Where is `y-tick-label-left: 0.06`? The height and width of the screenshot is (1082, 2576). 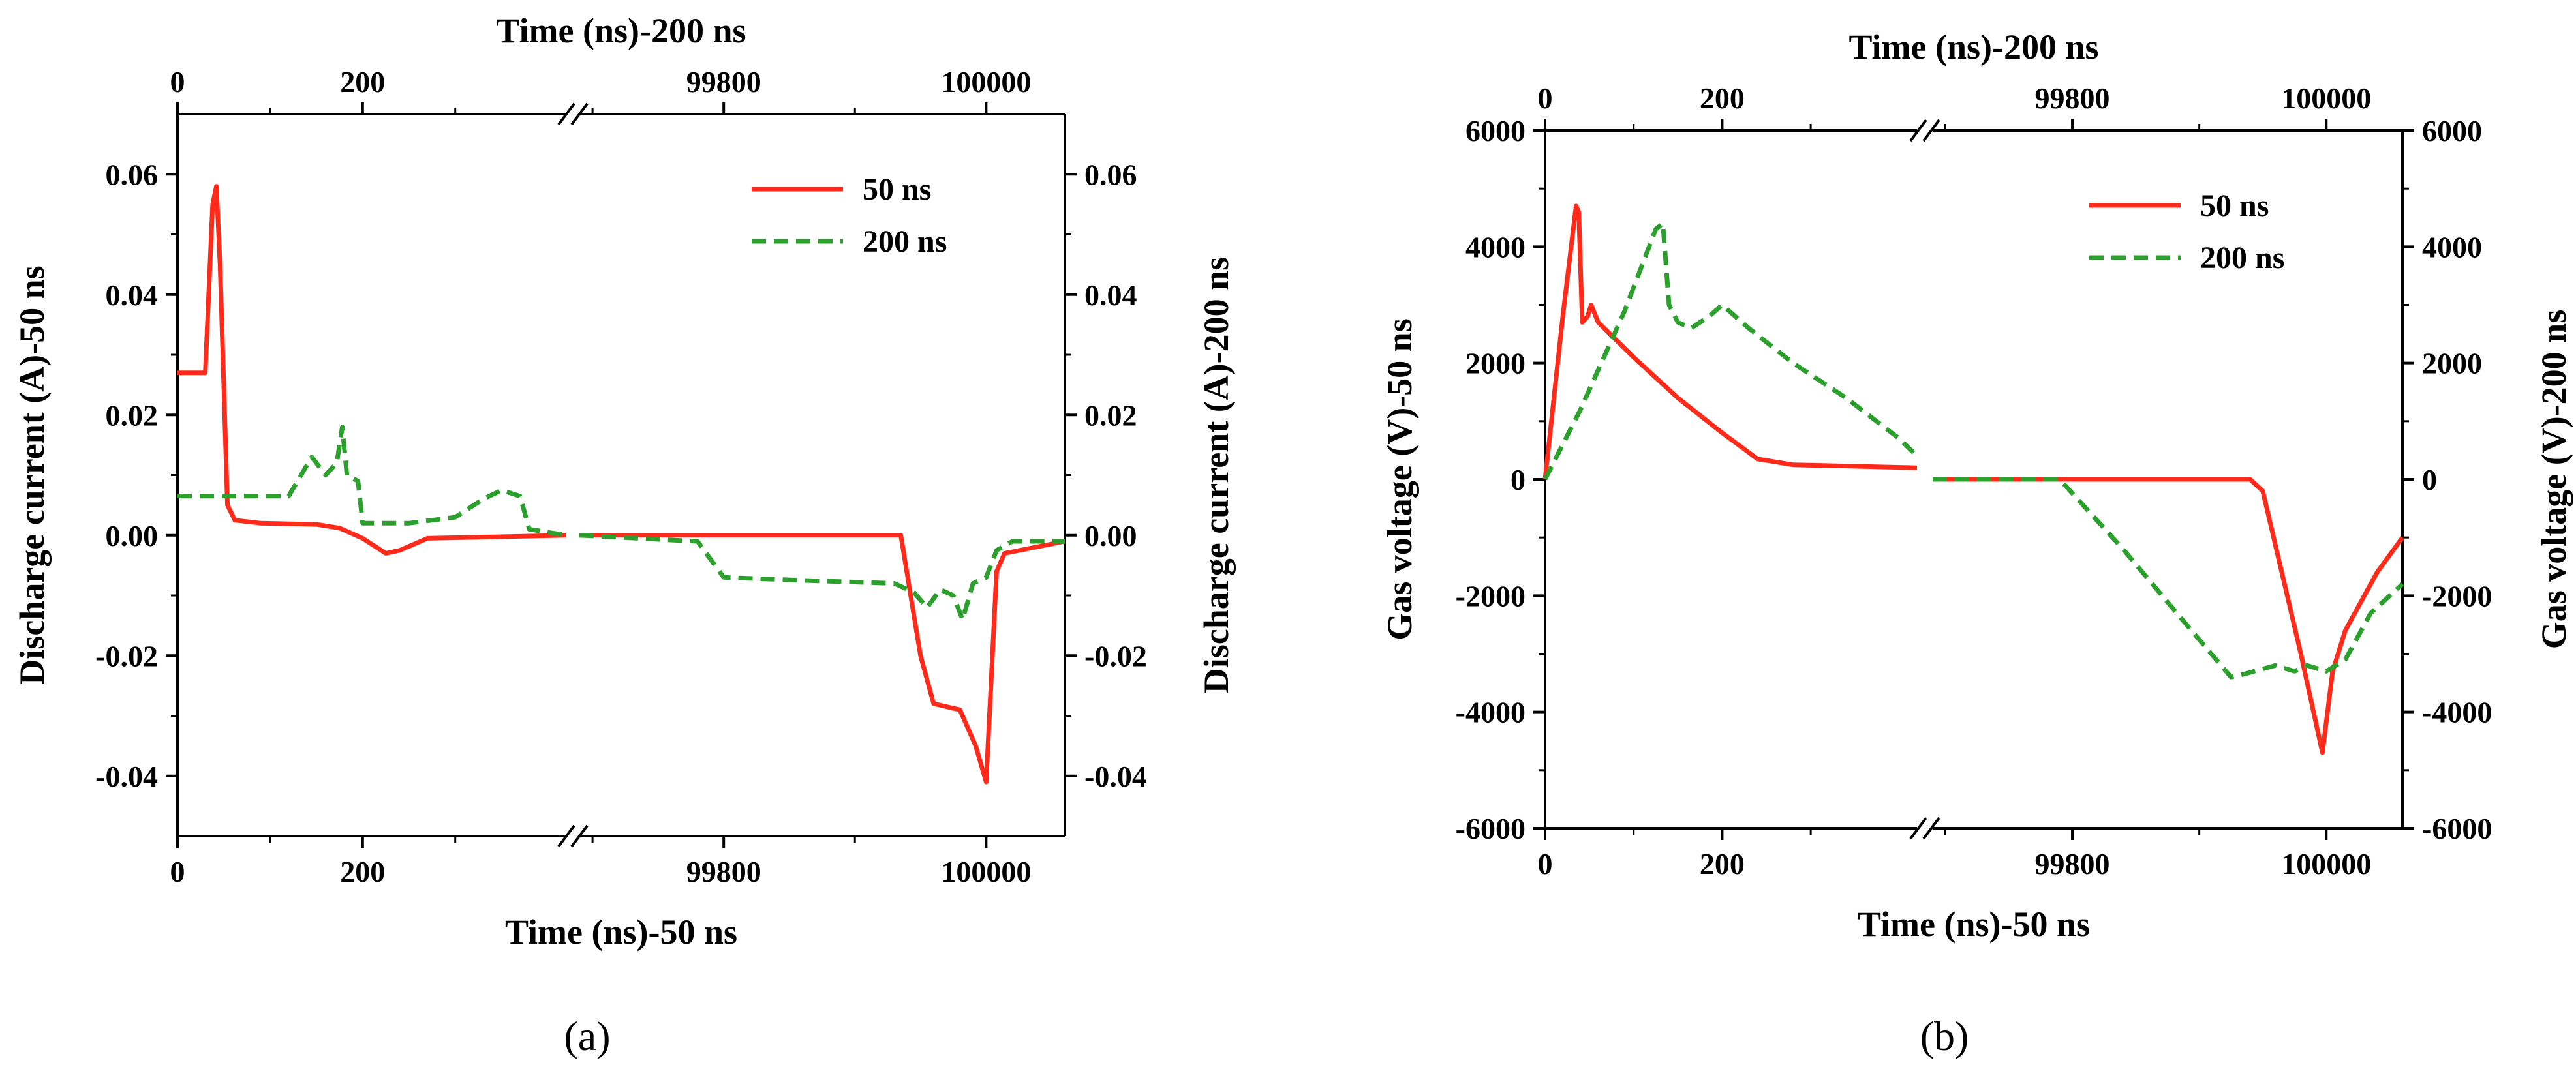 y-tick-label-left: 0.06 is located at coordinates (132, 174).